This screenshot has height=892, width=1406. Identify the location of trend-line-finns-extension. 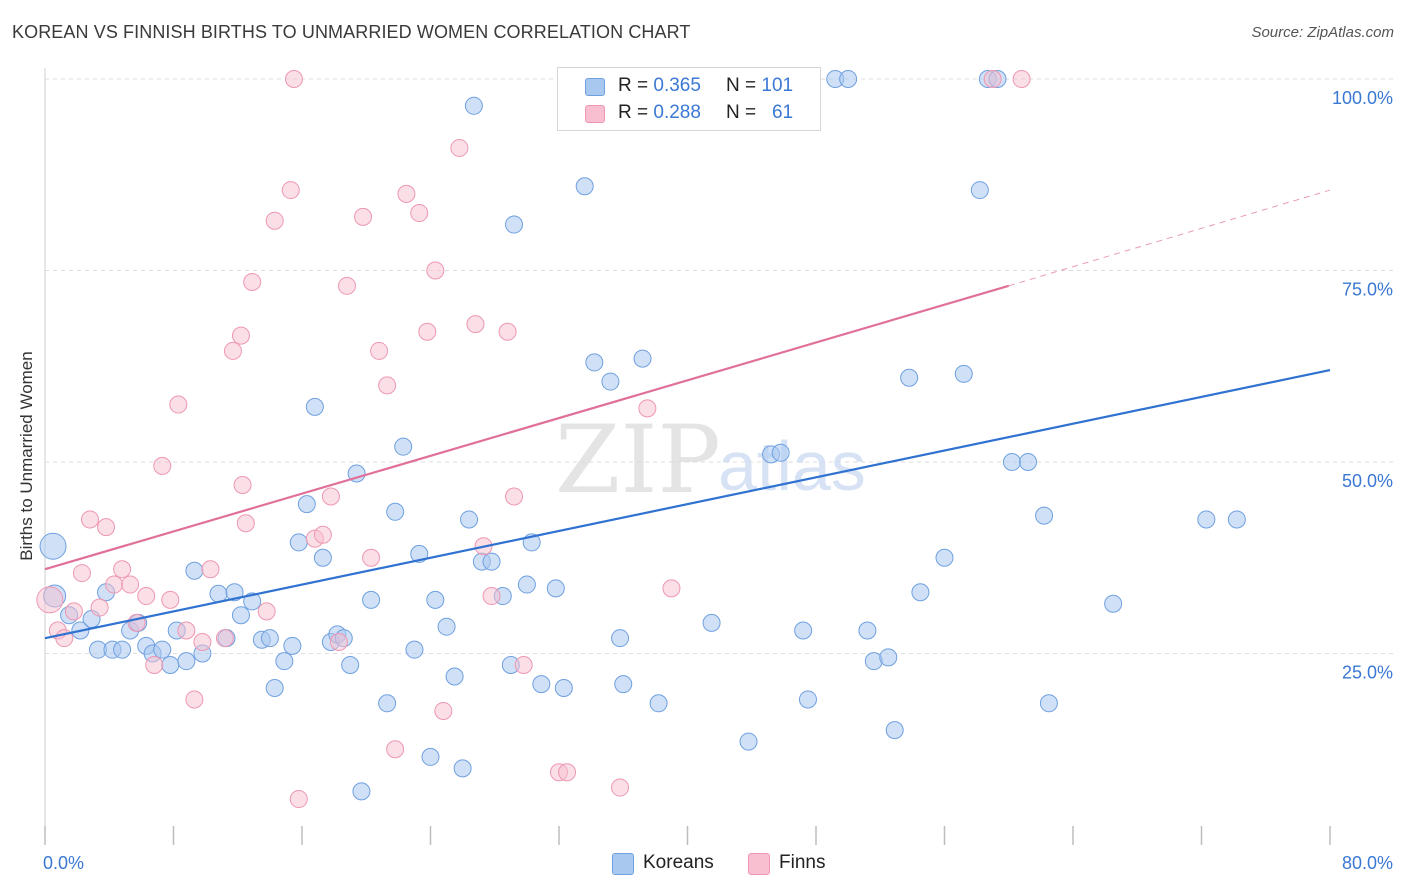
(1169, 238).